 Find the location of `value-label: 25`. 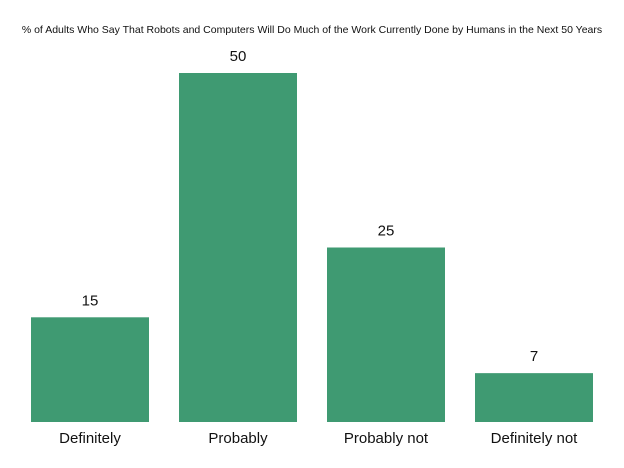

value-label: 25 is located at coordinates (386, 230).